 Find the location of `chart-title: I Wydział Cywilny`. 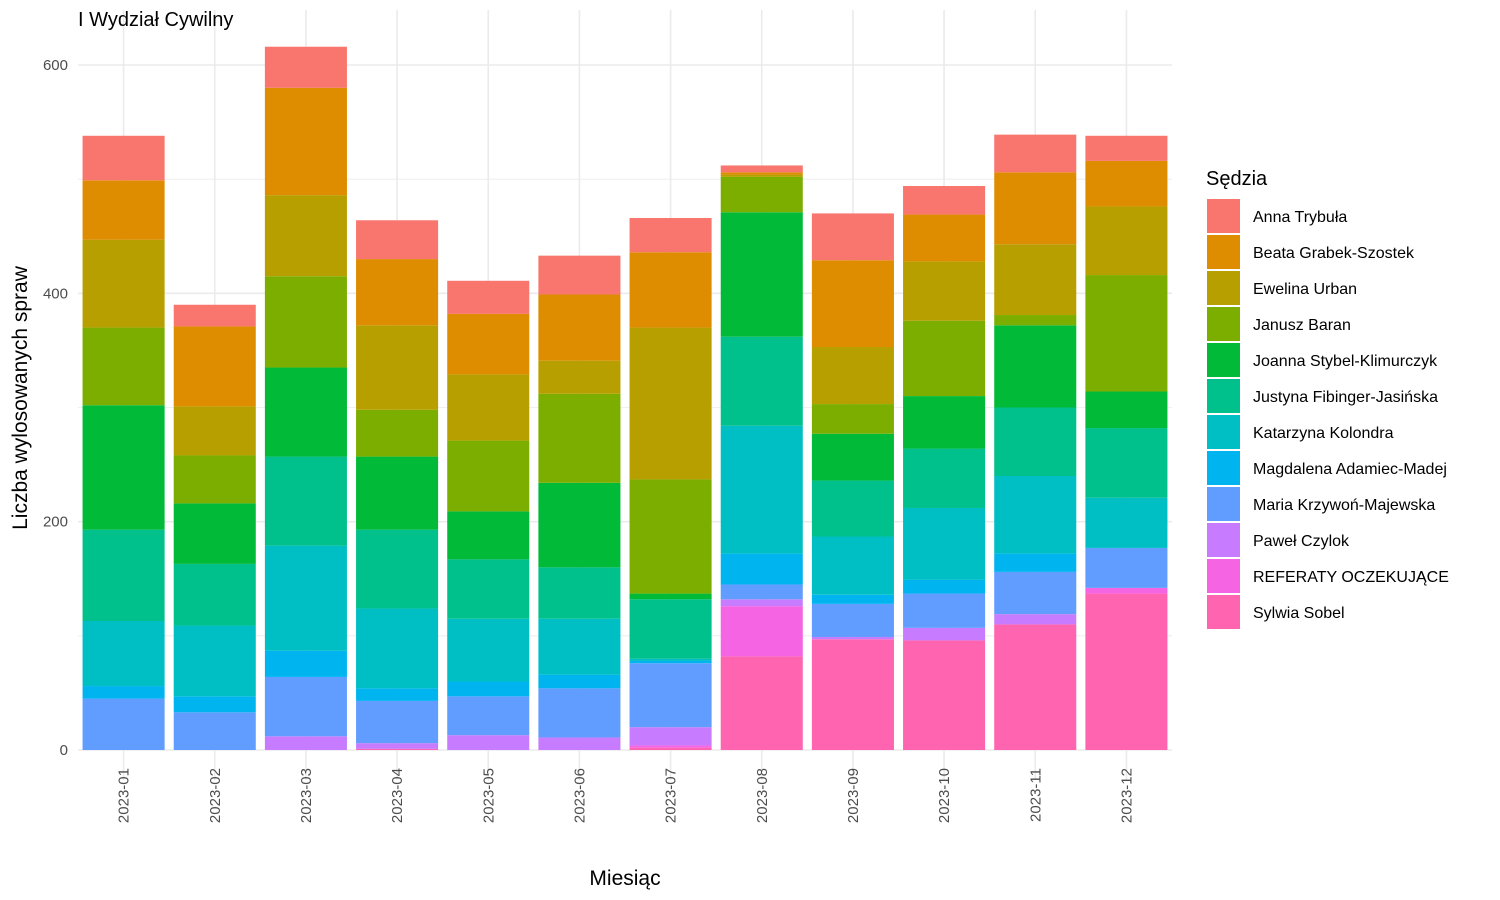

chart-title: I Wydział Cywilny is located at coordinates (155, 20).